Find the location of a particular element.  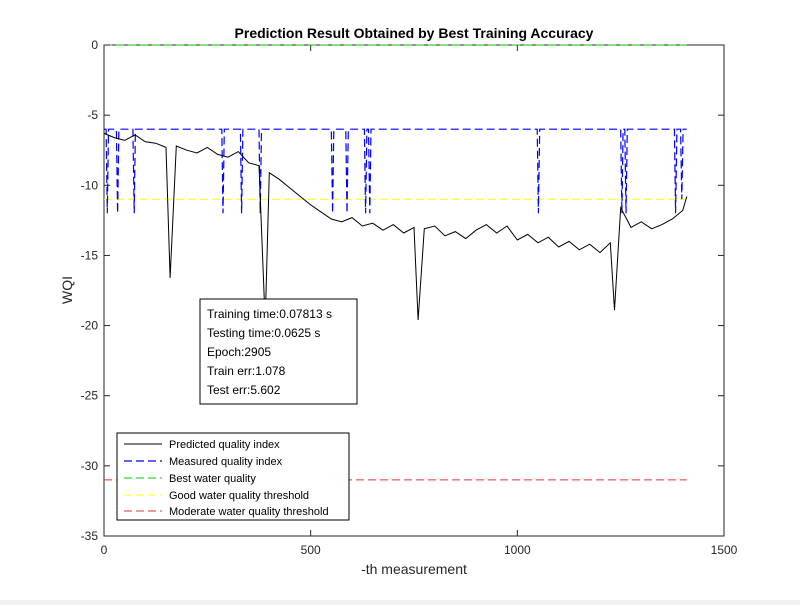

y-axis-label: WQI is located at coordinates (67, 290).